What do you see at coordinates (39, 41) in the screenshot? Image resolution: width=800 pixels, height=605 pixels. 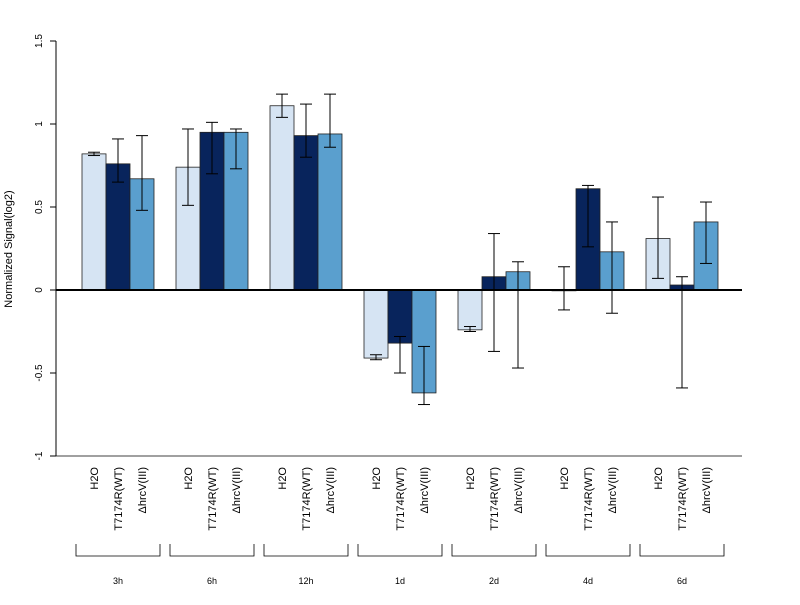 I see `y-tick-label: 1.5` at bounding box center [39, 41].